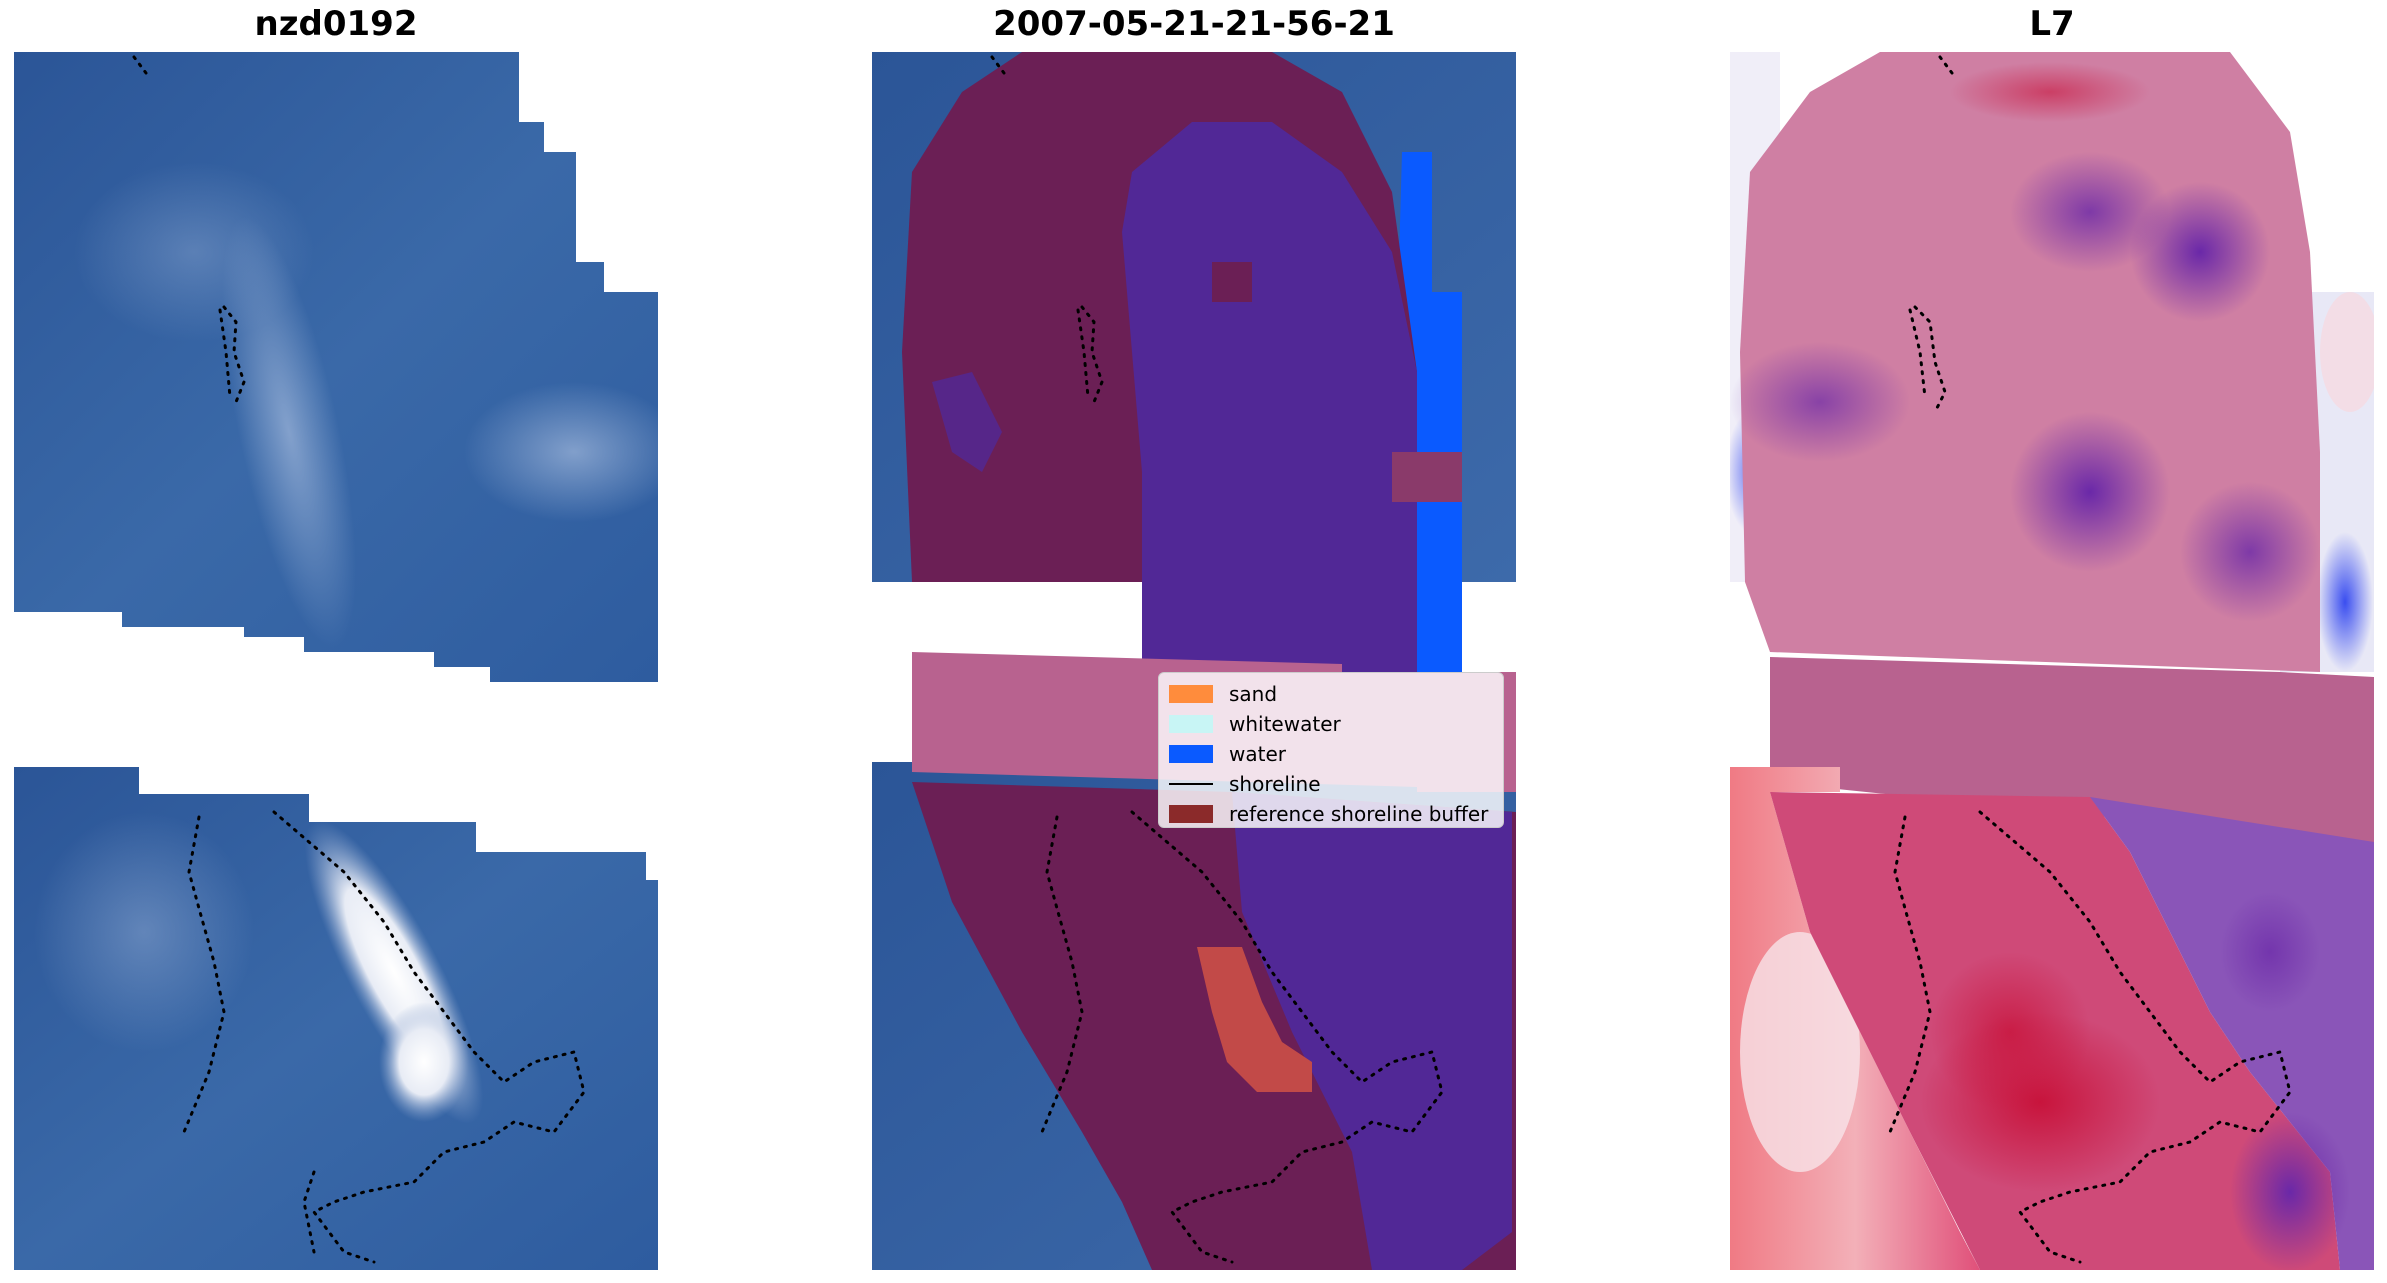 The width and height of the screenshot is (2387, 1283). Describe the element at coordinates (2072, 717) in the screenshot. I see `gap-band-index` at that location.